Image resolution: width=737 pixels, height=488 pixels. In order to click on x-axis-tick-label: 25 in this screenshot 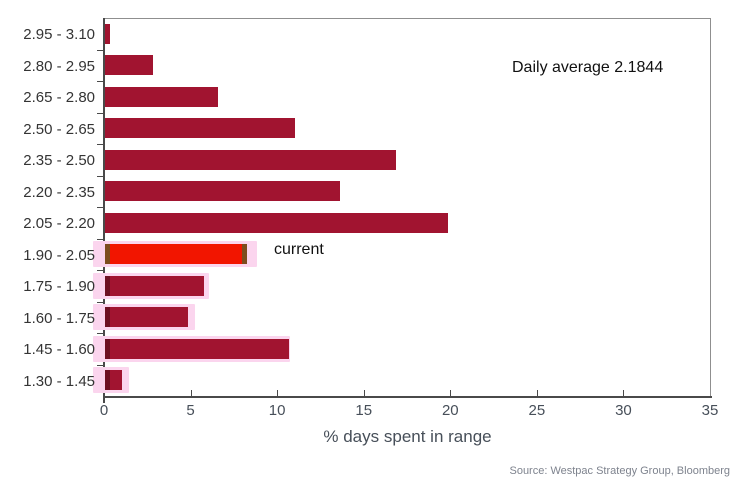, I will do `click(537, 410)`.